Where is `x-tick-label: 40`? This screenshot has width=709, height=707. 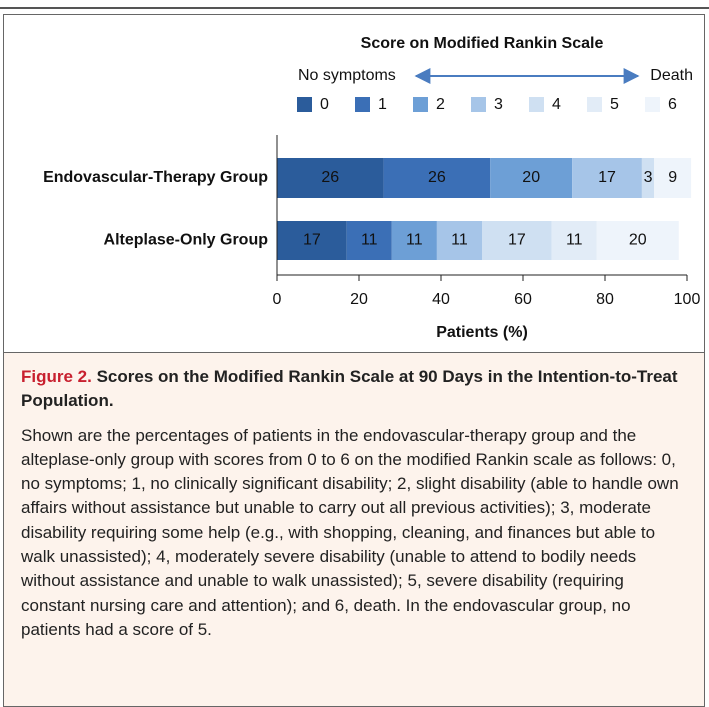 x-tick-label: 40 is located at coordinates (441, 299).